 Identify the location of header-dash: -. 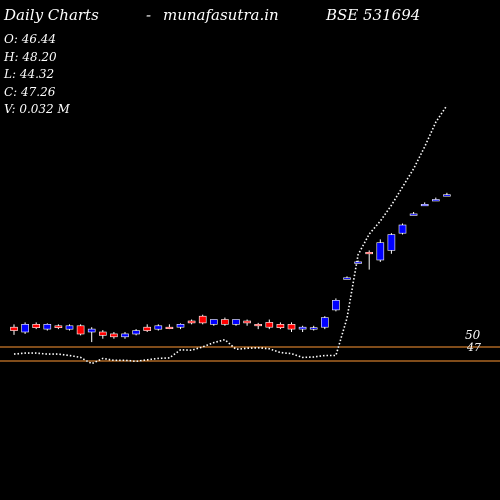
(148, 15).